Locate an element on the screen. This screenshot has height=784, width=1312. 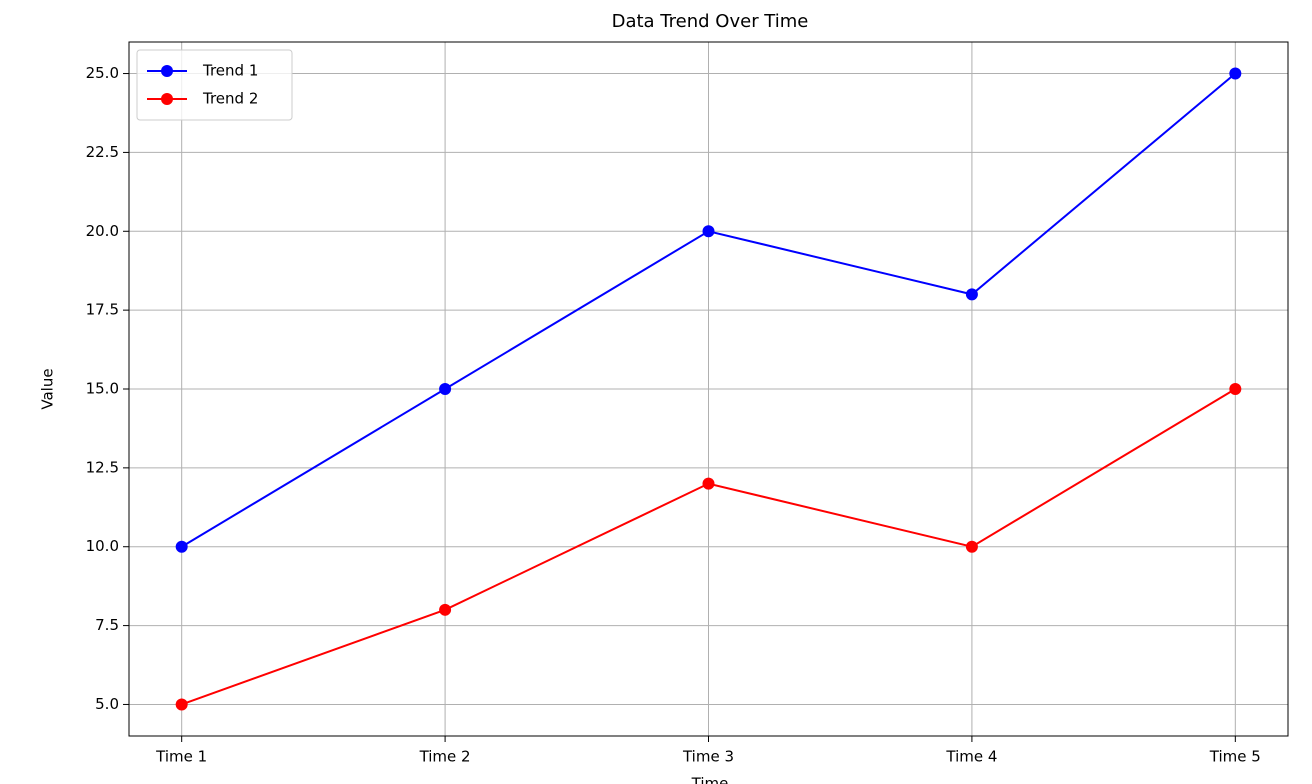
legend-label: Trend 2 is located at coordinates (230, 99).